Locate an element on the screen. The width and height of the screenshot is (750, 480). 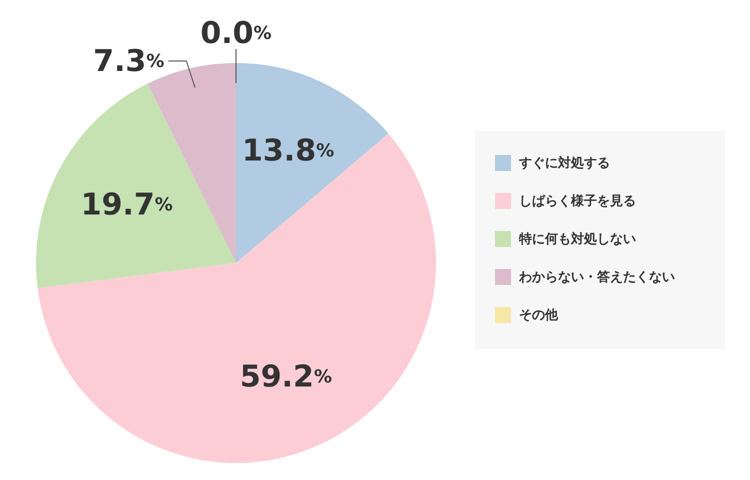
text: 0.0% is located at coordinates (236, 33).